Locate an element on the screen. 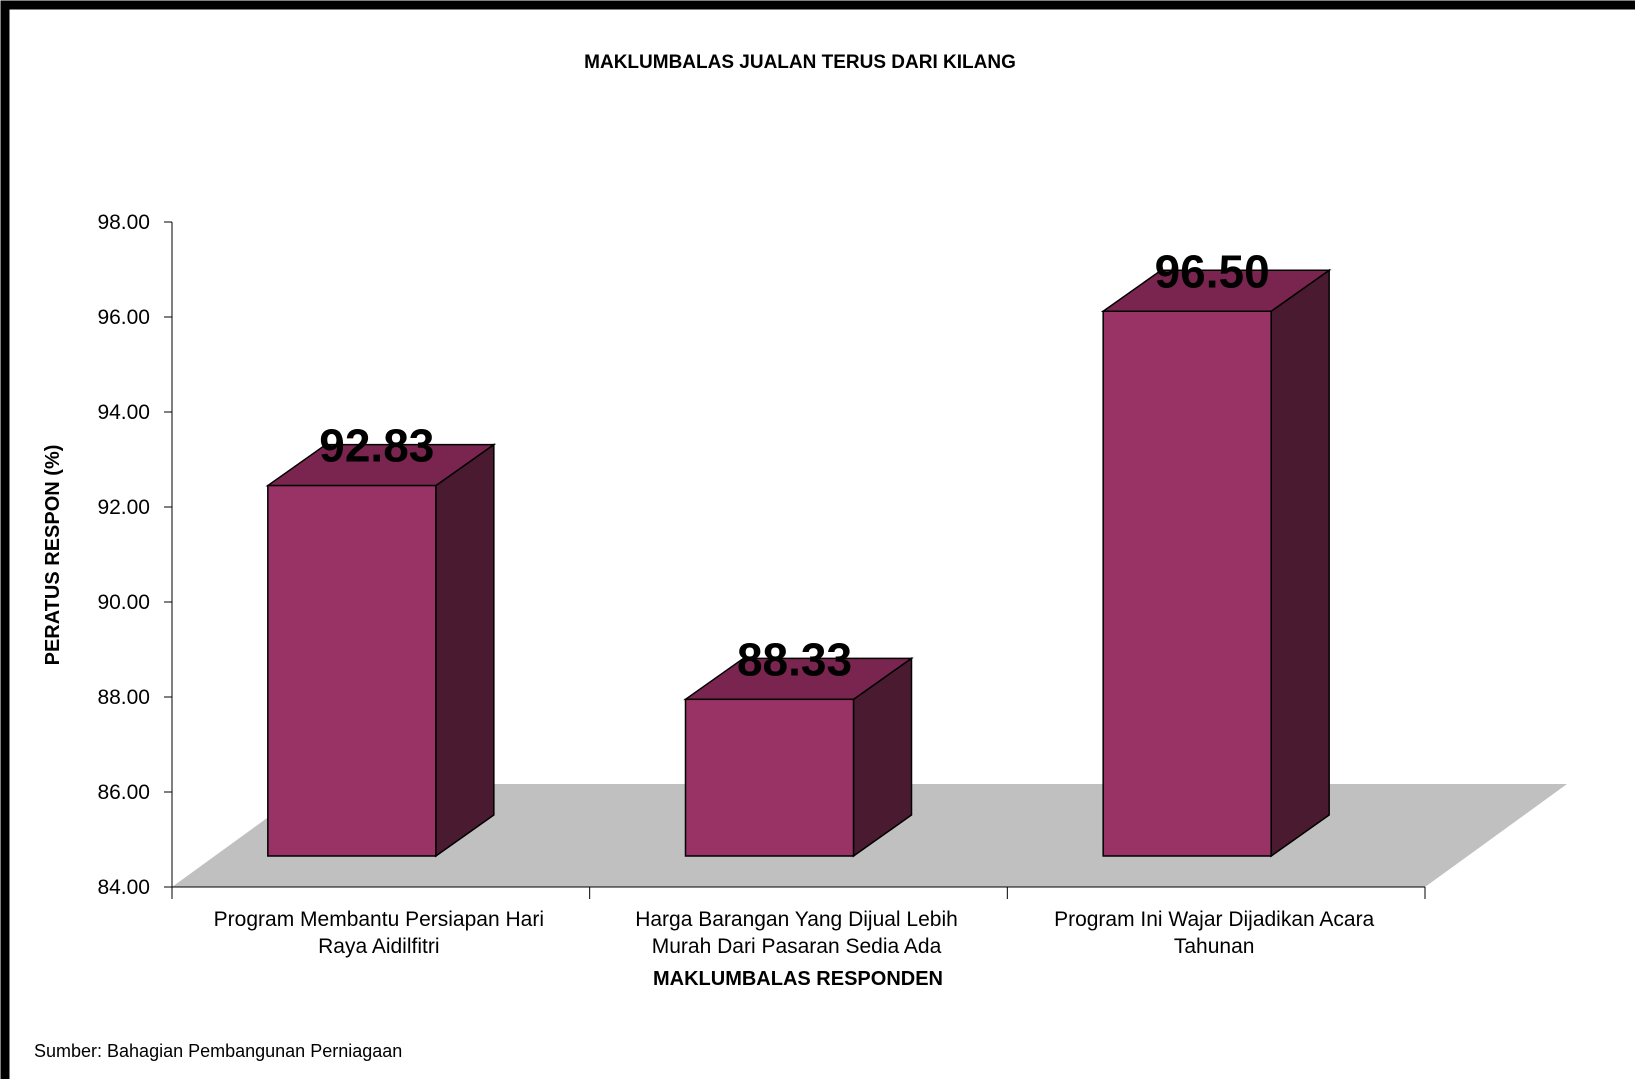  y-tick-label: 88.00 is located at coordinates (123, 697).